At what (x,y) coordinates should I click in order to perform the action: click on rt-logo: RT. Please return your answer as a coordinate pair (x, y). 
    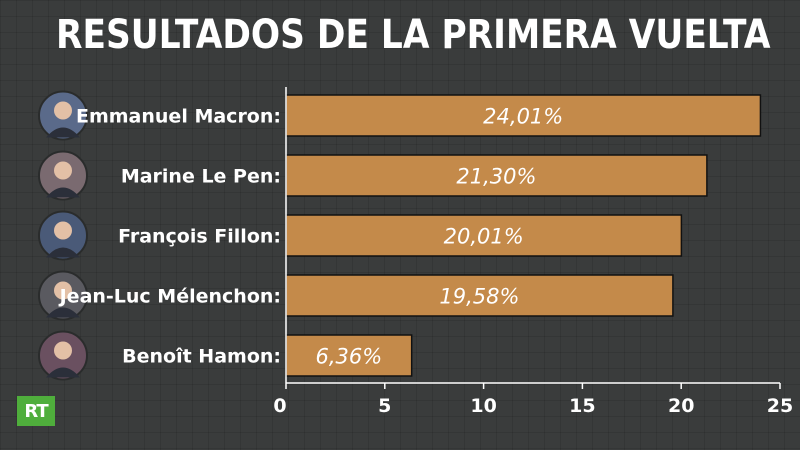
    Looking at the image, I should click on (36, 411).